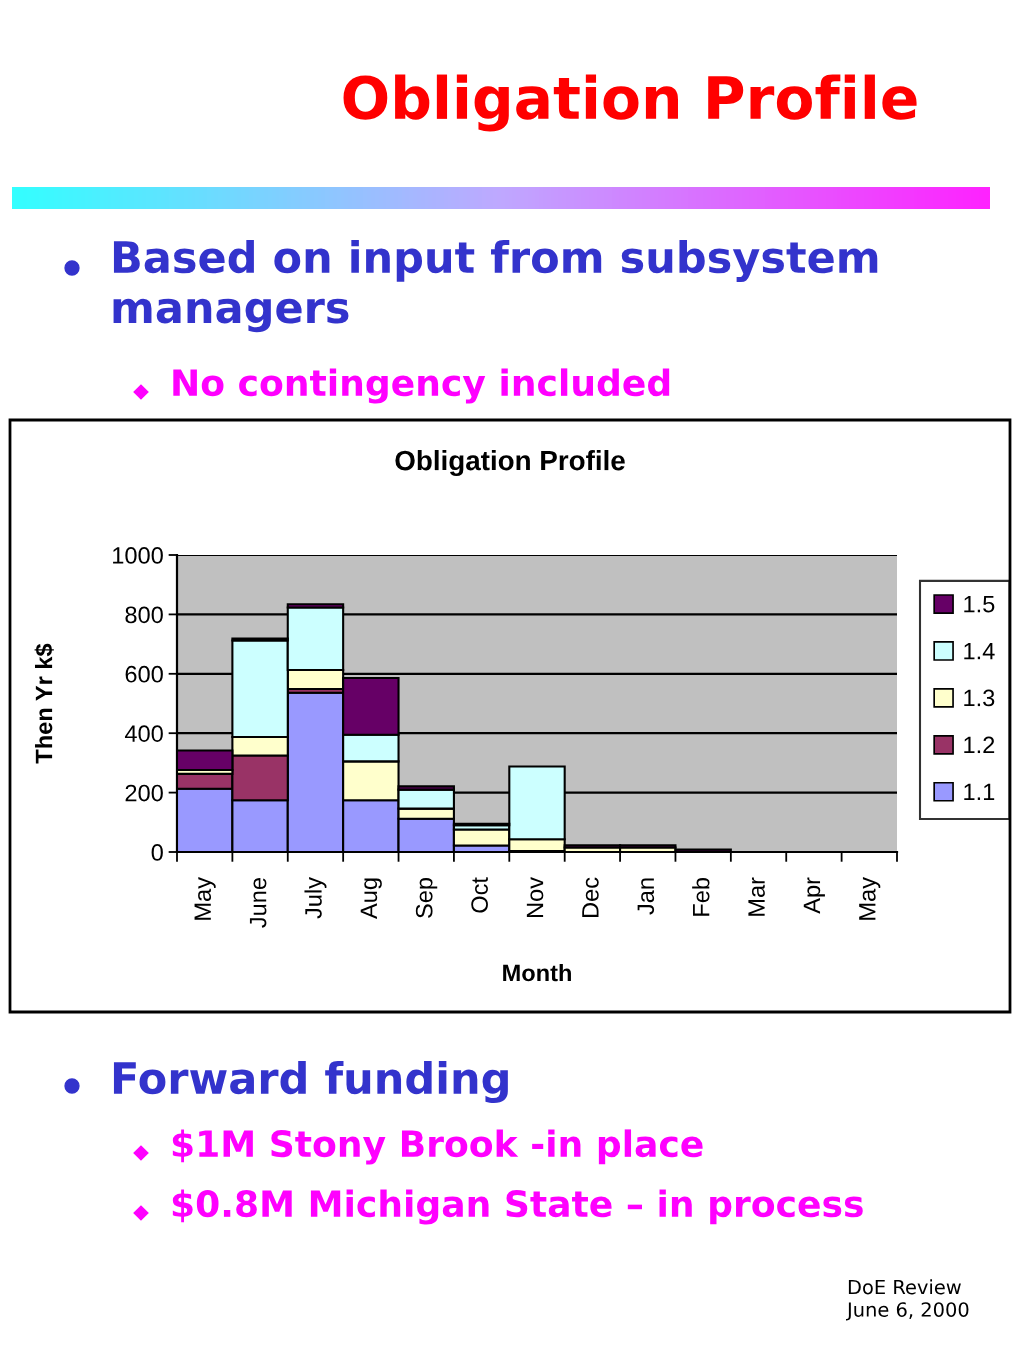  I want to click on x-tick-label: Oct, so click(479, 895).